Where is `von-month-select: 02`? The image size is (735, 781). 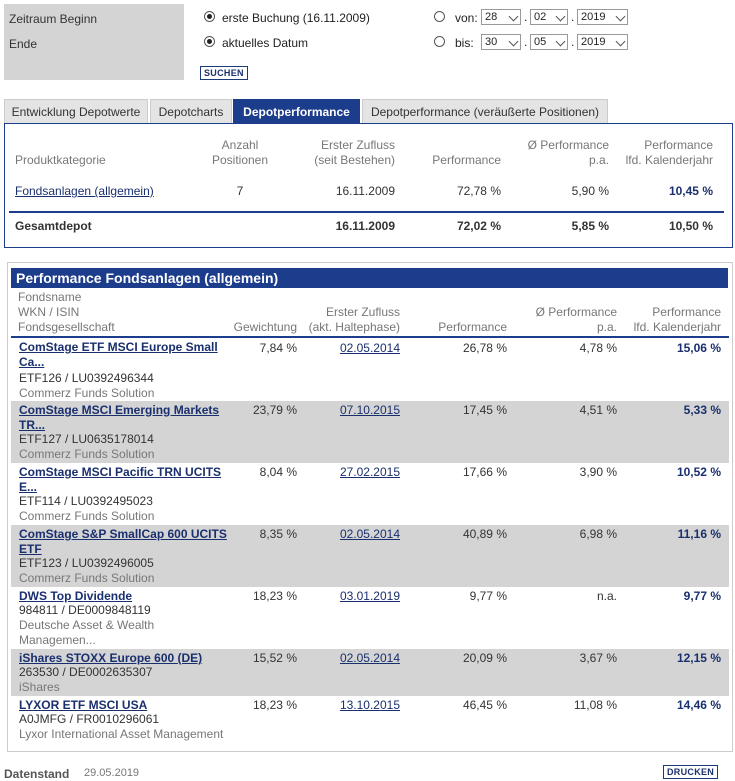
von-month-select: 02 is located at coordinates (549, 17).